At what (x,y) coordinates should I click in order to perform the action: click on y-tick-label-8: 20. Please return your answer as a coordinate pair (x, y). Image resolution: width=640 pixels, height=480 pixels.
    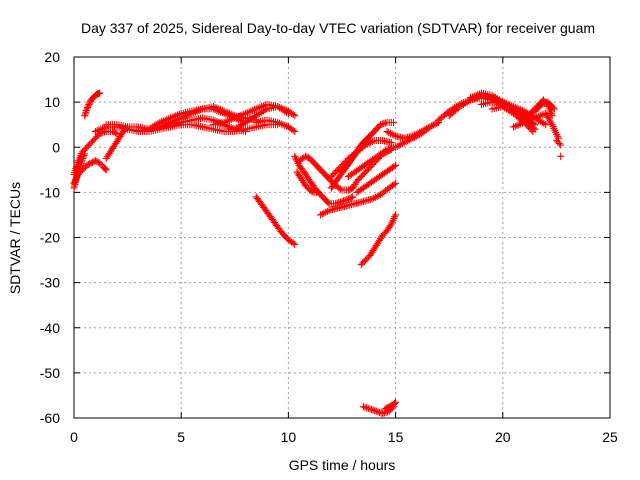
    Looking at the image, I should click on (52, 57).